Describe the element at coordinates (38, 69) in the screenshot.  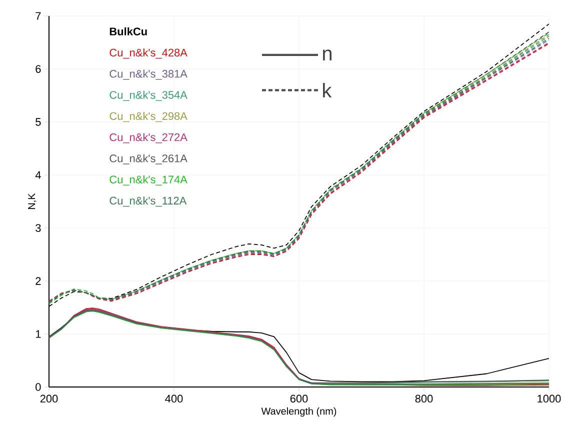
I see `y-tick-label: 6` at that location.